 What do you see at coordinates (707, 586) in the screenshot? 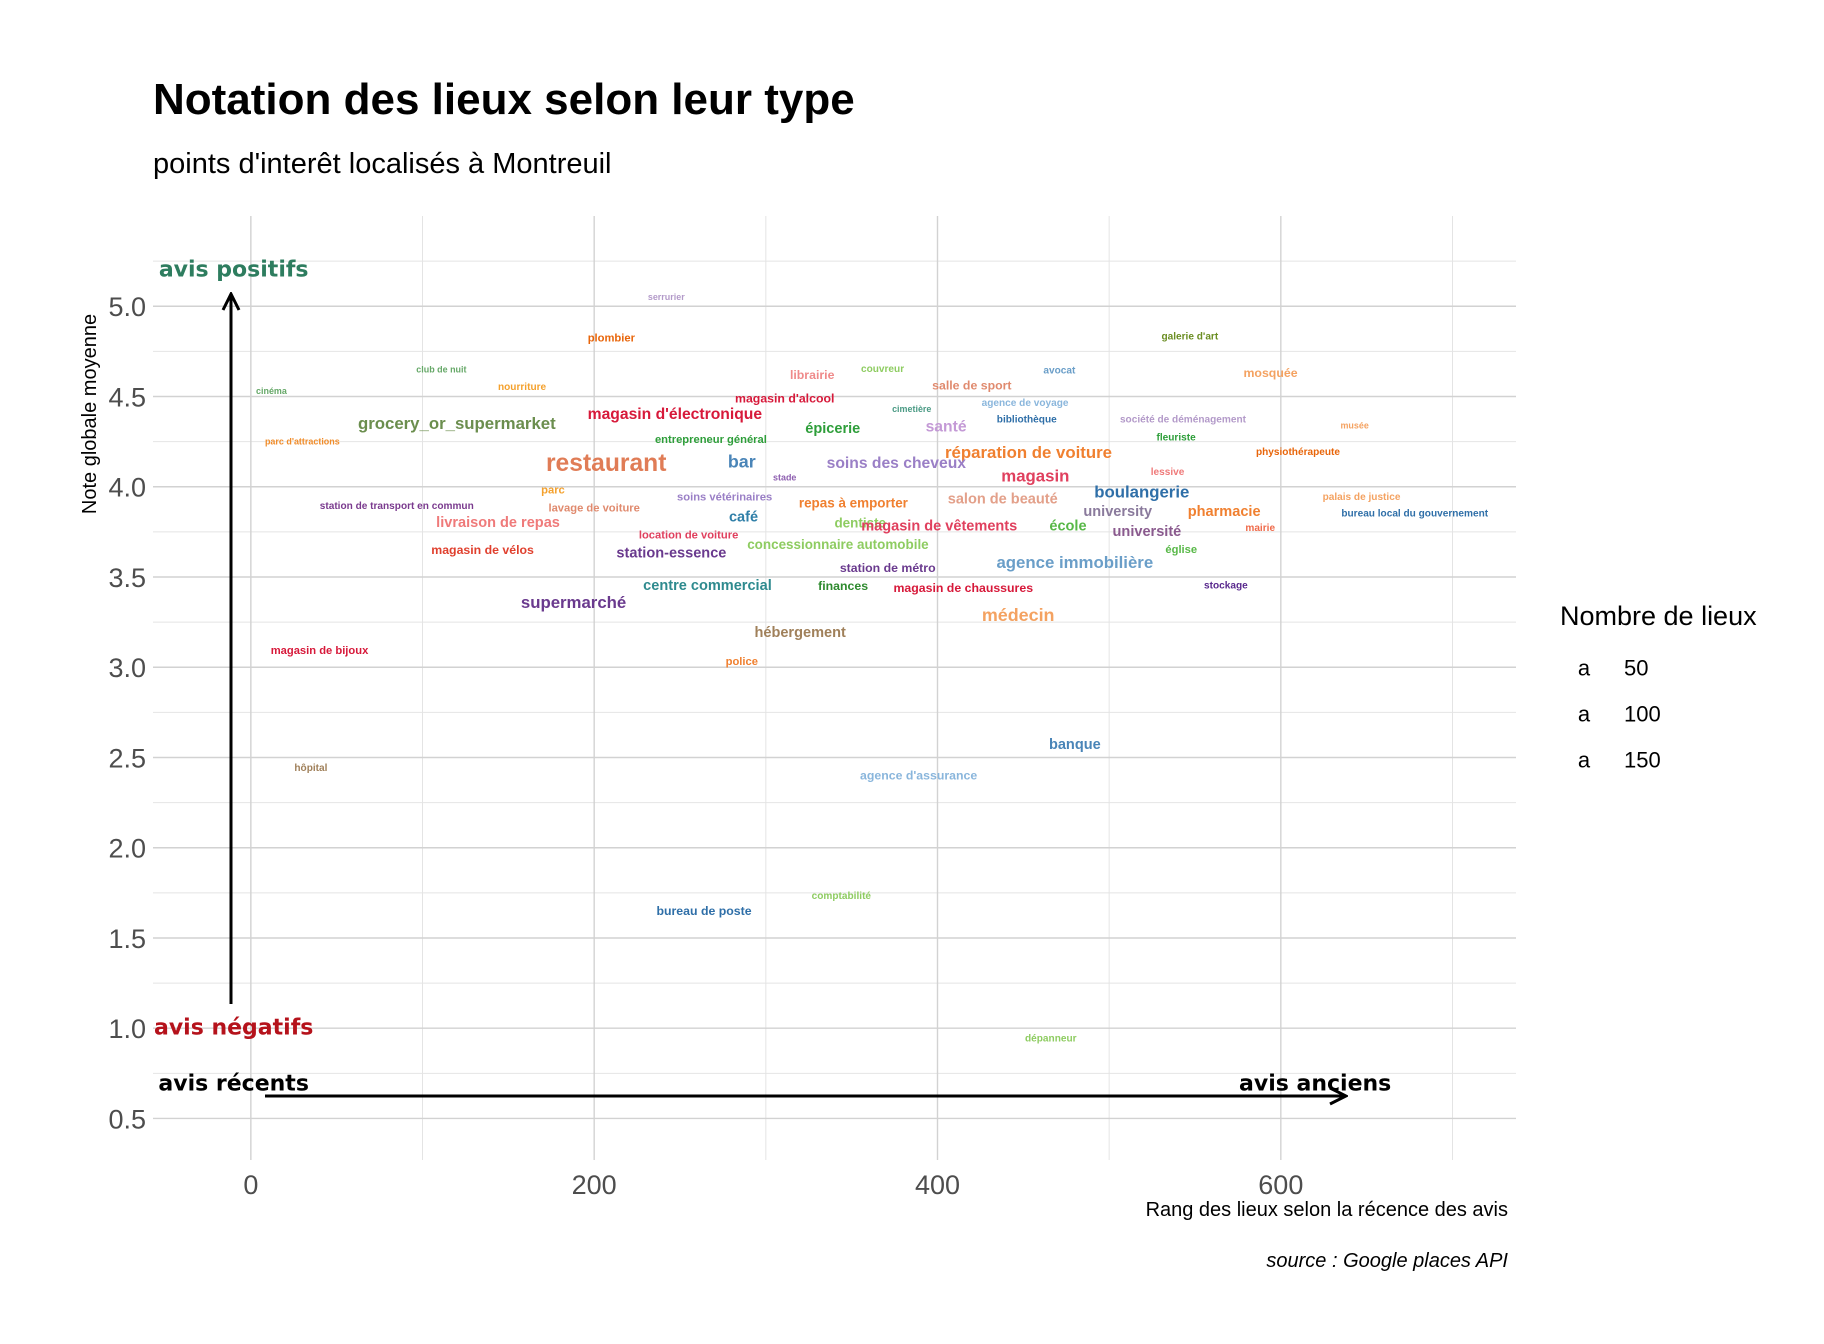
I see `place-label: centre commercial` at bounding box center [707, 586].